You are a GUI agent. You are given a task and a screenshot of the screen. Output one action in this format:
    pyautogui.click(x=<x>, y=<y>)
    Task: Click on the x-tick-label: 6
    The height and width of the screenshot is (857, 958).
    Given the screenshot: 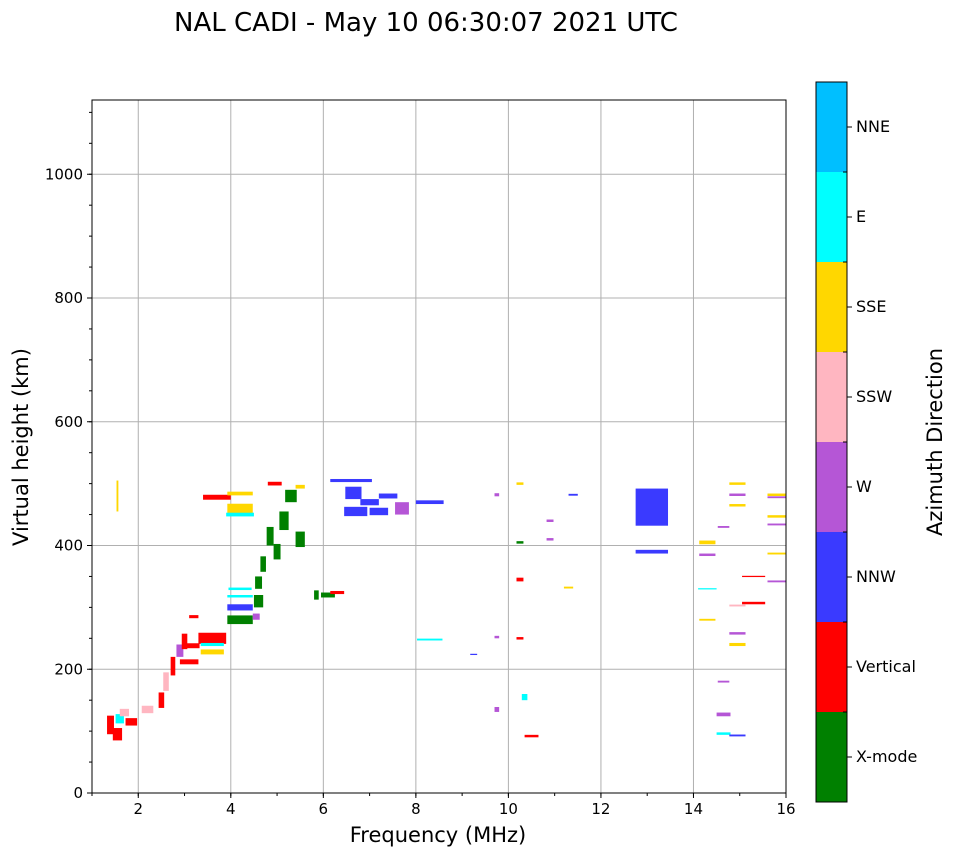 What is the action you would take?
    pyautogui.click(x=324, y=809)
    